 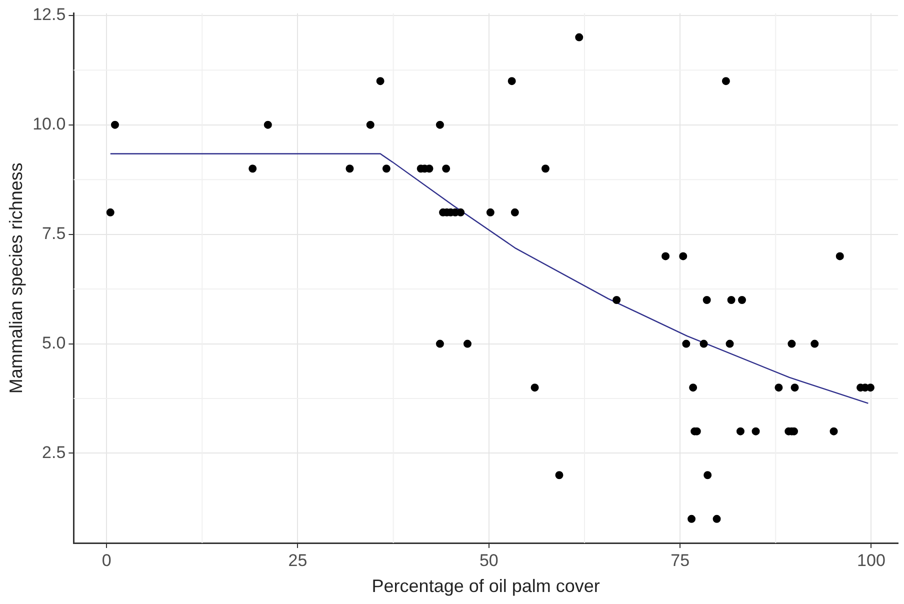 What do you see at coordinates (680, 560) in the screenshot?
I see `x-tick-label: 75` at bounding box center [680, 560].